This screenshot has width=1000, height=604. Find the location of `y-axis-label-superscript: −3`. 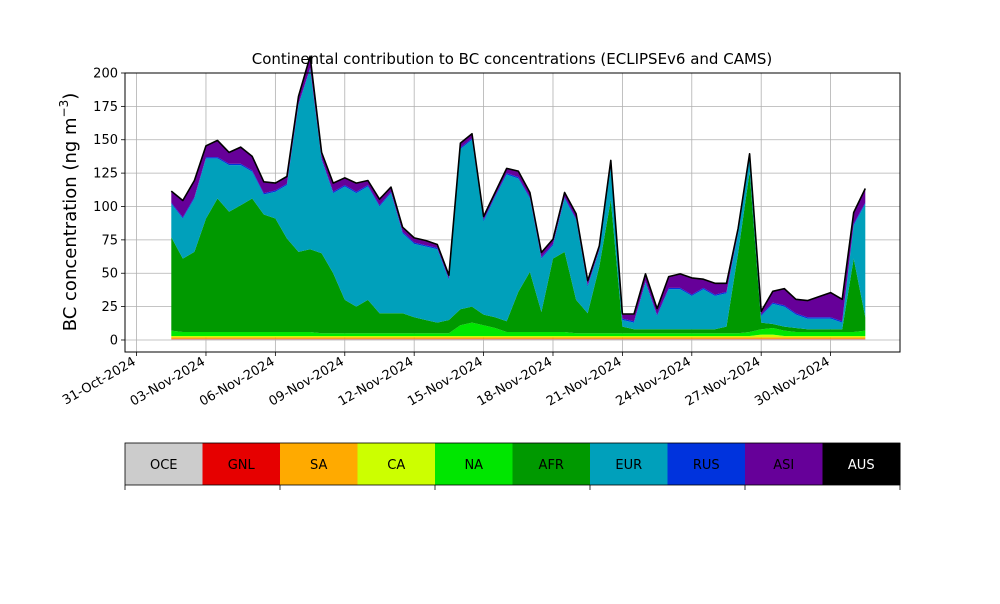

y-axis-label-superscript: −3 is located at coordinates (64, 109).